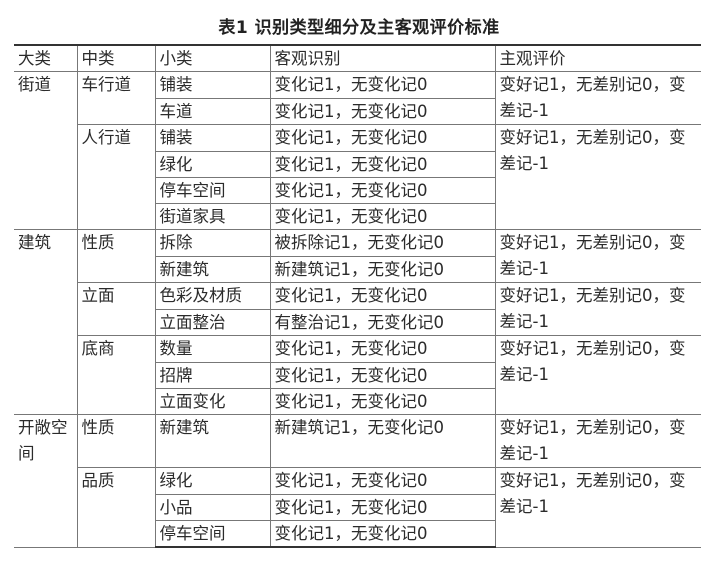  What do you see at coordinates (212, 58) in the screenshot?
I see `header-sub-category: 小类` at bounding box center [212, 58].